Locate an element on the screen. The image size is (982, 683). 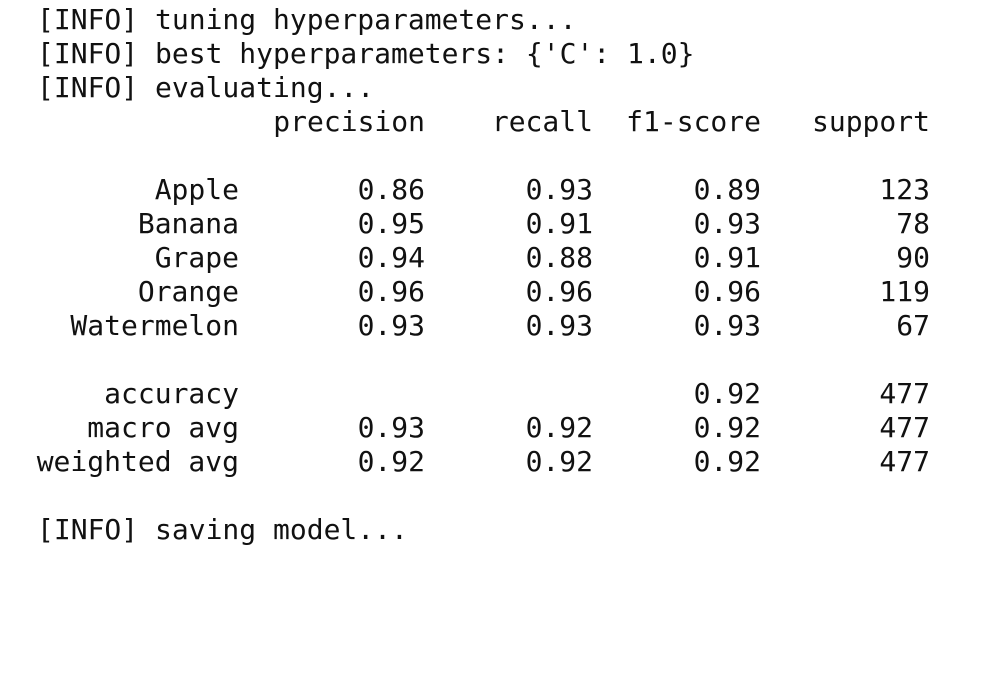
report-row-grape: Grape 0.94 0.88 0.91 90 is located at coordinates (491, 258).